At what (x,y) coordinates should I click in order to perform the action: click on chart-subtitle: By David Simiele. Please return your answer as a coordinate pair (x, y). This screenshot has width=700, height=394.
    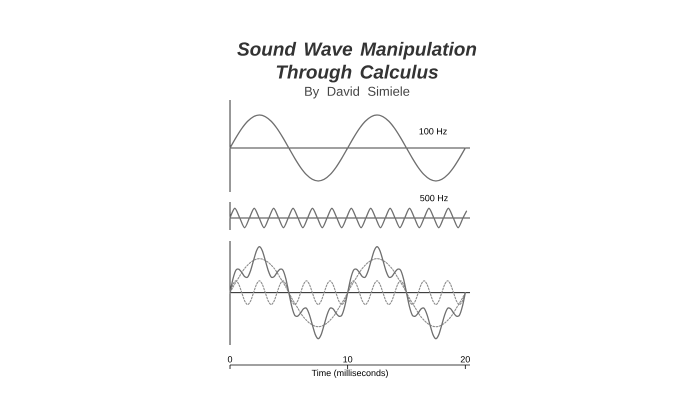
    Looking at the image, I should click on (357, 92).